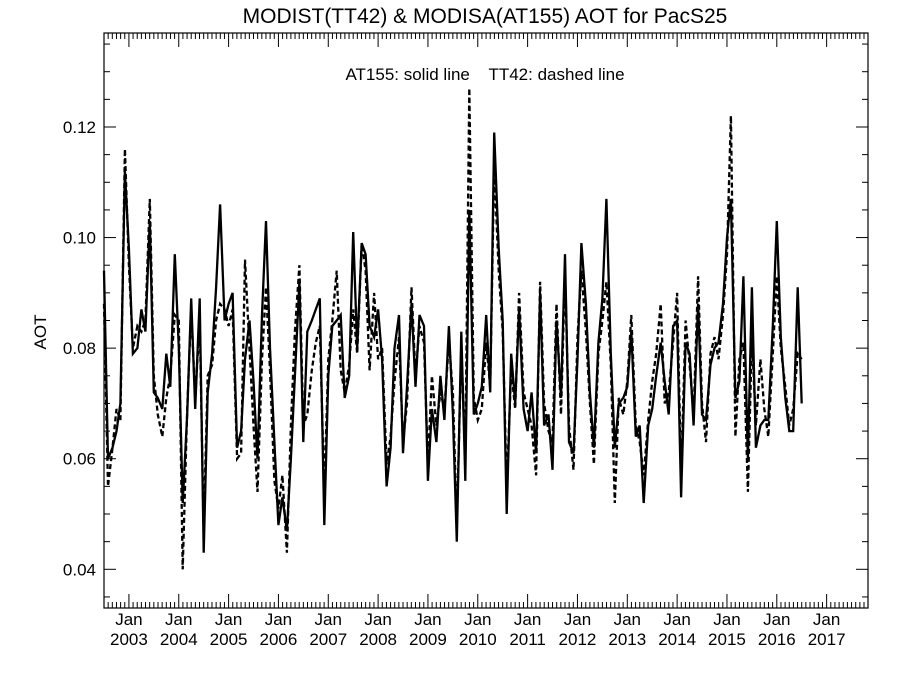 The height and width of the screenshot is (675, 900). I want to click on x-tick-year-label: 2008, so click(378, 639).